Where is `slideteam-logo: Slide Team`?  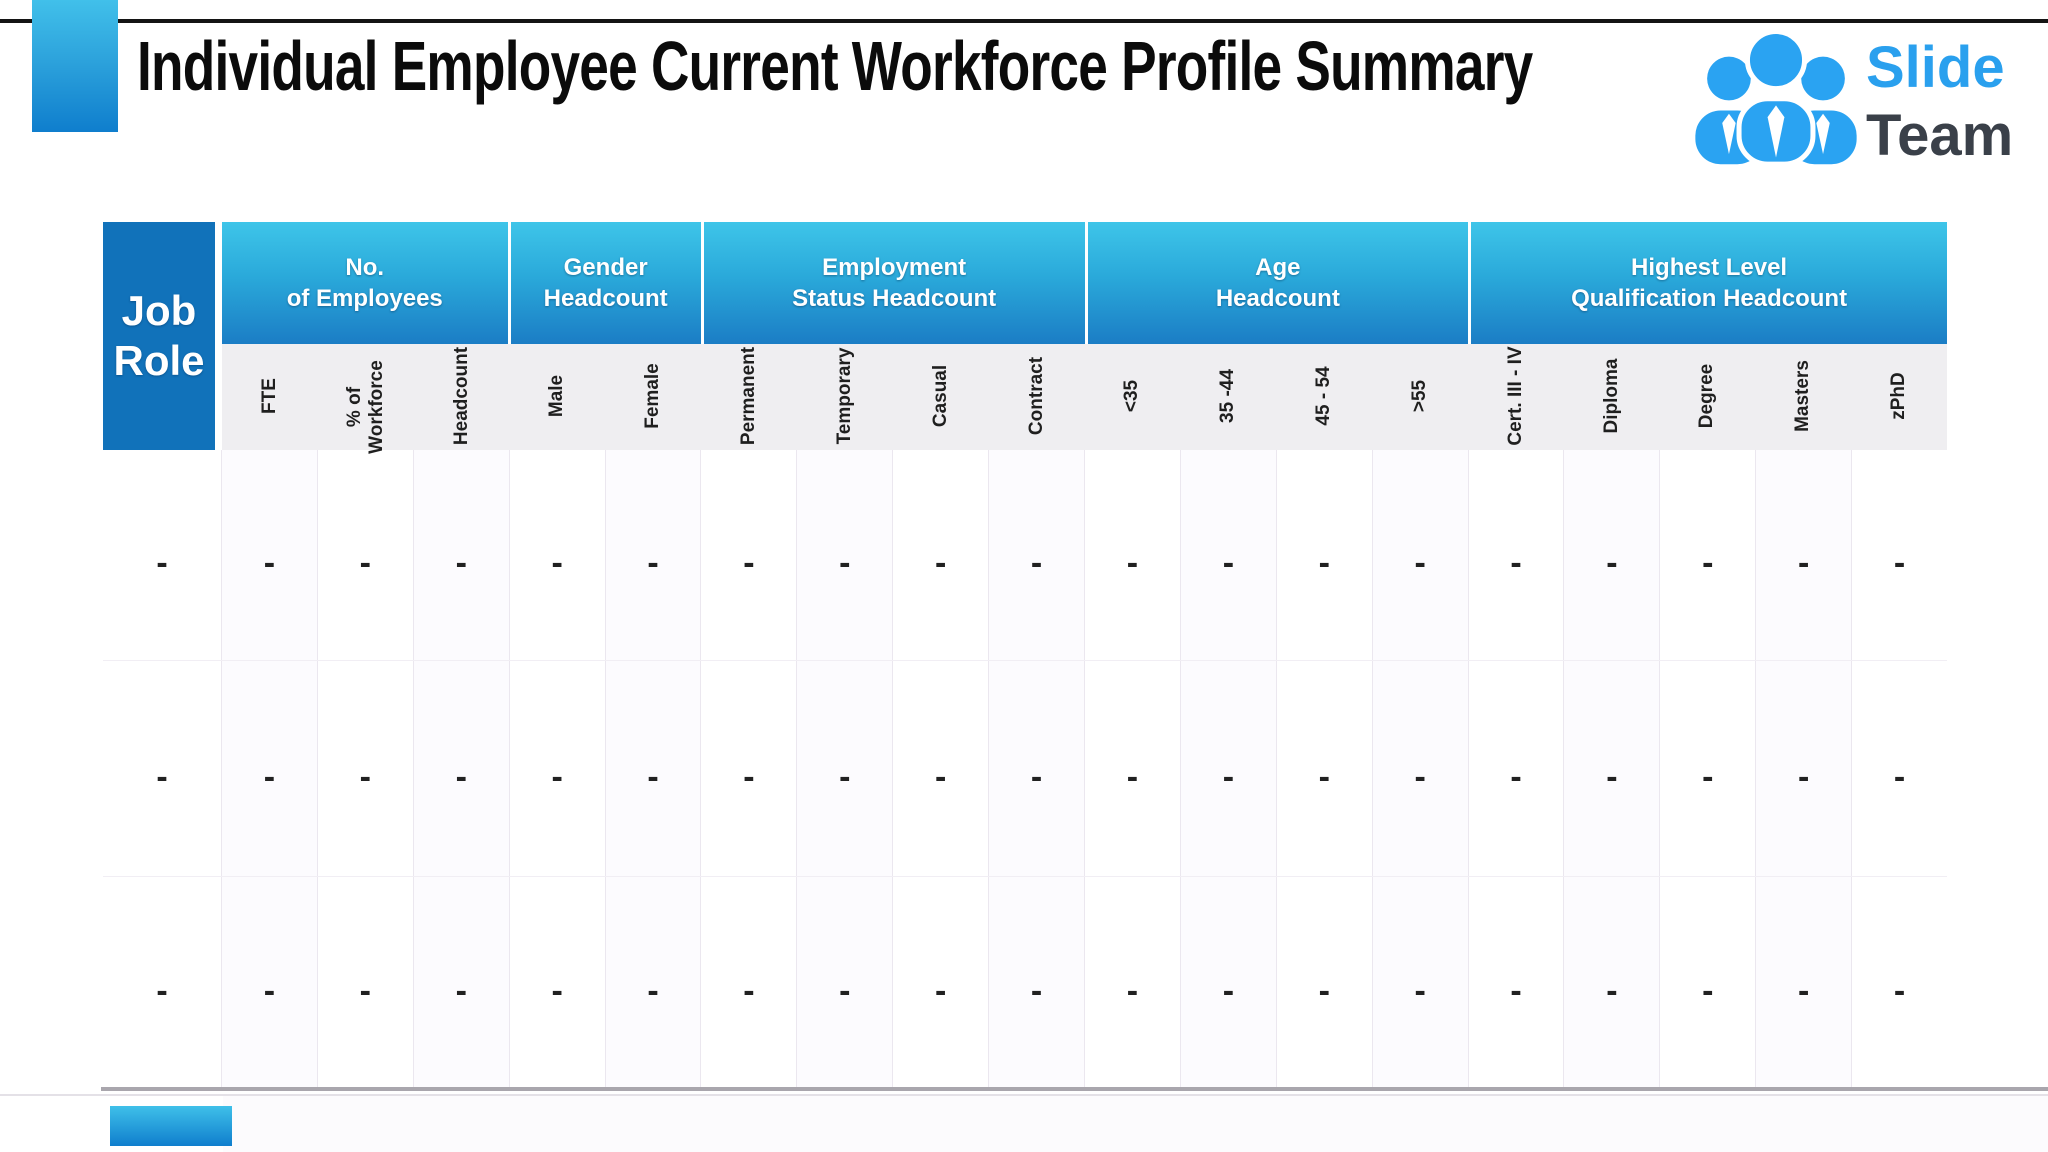 slideteam-logo: Slide Team is located at coordinates (1852, 97).